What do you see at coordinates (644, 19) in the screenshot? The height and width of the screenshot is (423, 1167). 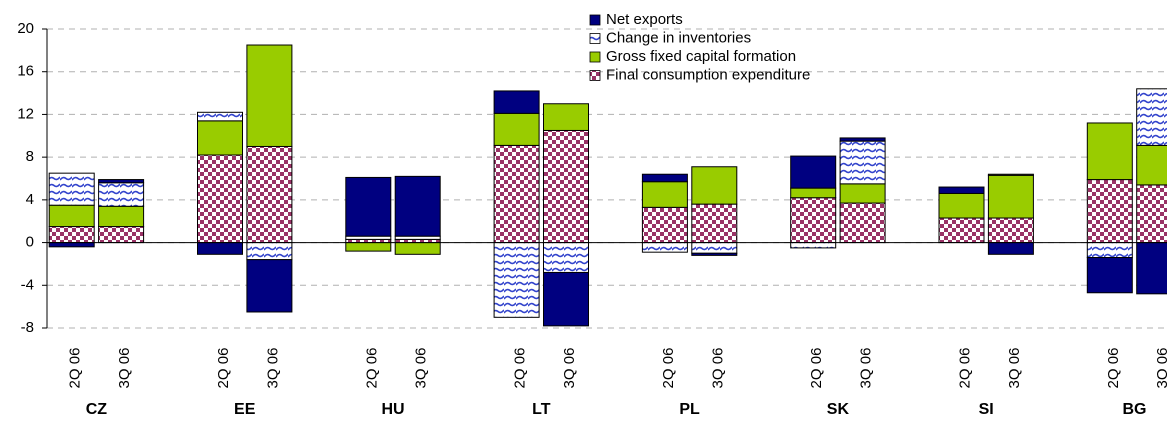 I see `legend-label: Net exports` at bounding box center [644, 19].